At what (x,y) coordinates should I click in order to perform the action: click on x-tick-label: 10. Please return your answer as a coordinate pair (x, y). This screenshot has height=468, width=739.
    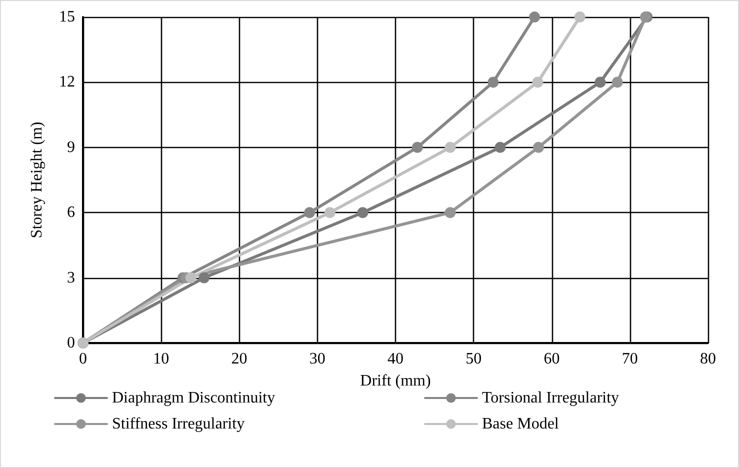
    Looking at the image, I should click on (161, 359).